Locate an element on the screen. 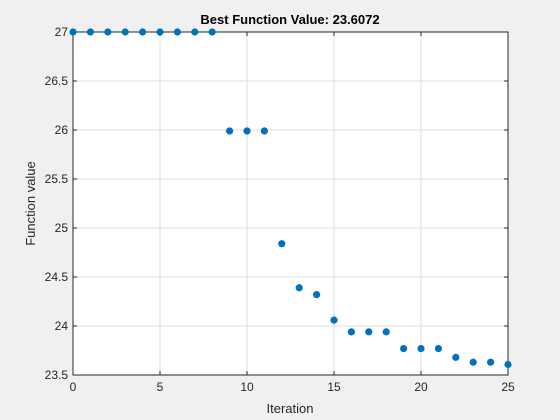 The width and height of the screenshot is (560, 420). y-tick-label: 26.5 is located at coordinates (57, 81).